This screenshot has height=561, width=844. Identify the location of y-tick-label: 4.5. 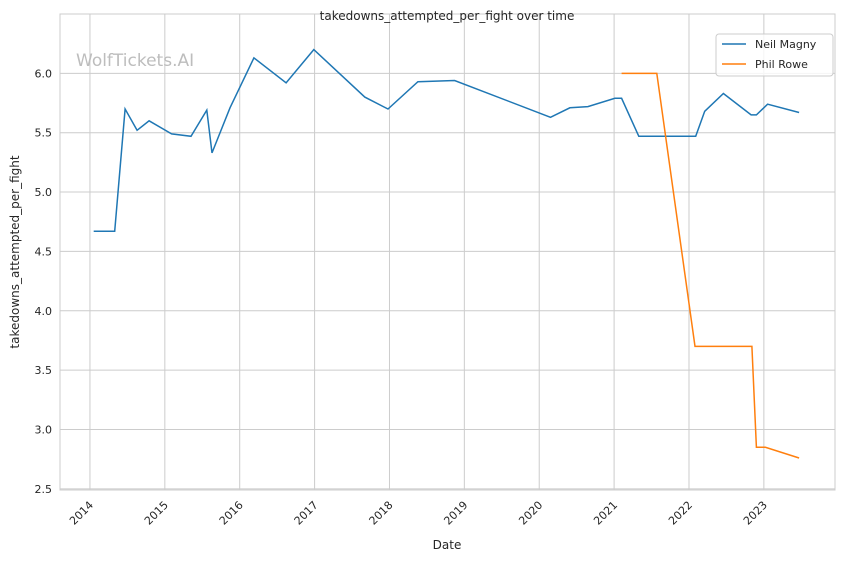
(44, 251).